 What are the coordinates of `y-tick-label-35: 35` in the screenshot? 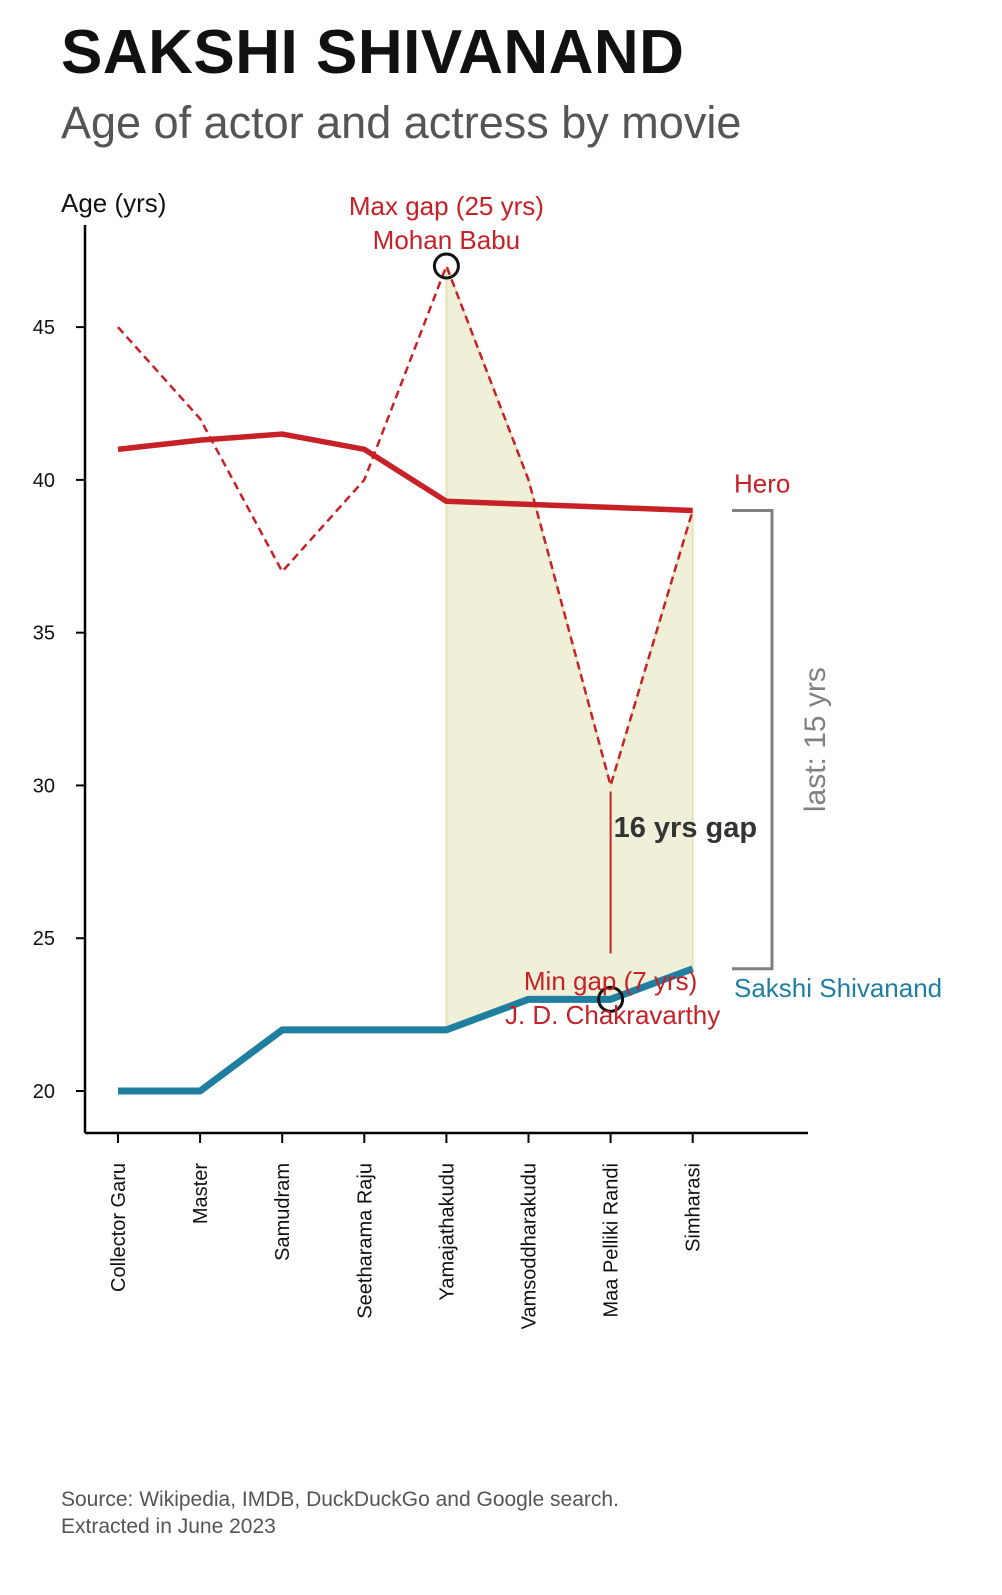 It's located at (44, 634).